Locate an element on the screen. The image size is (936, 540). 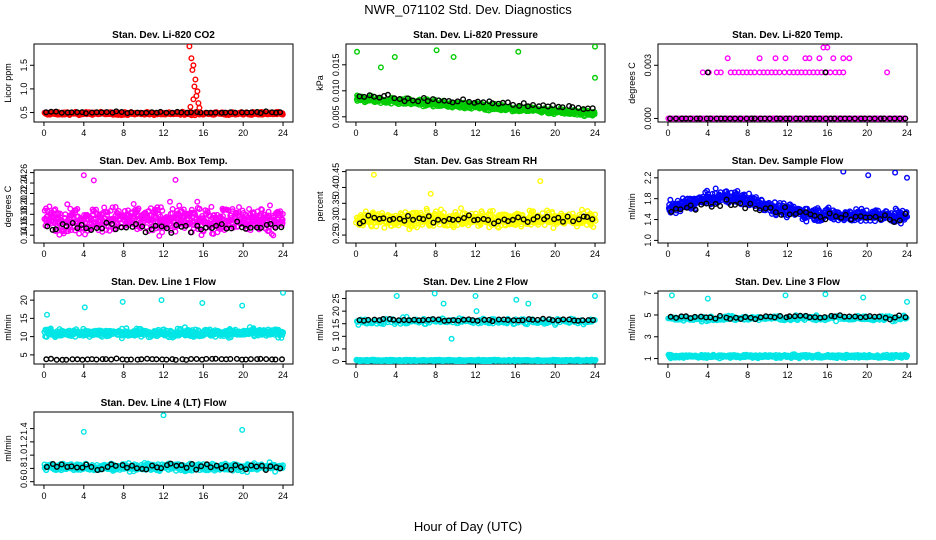
y-tick-label: 0.40 is located at coordinates (336, 188).